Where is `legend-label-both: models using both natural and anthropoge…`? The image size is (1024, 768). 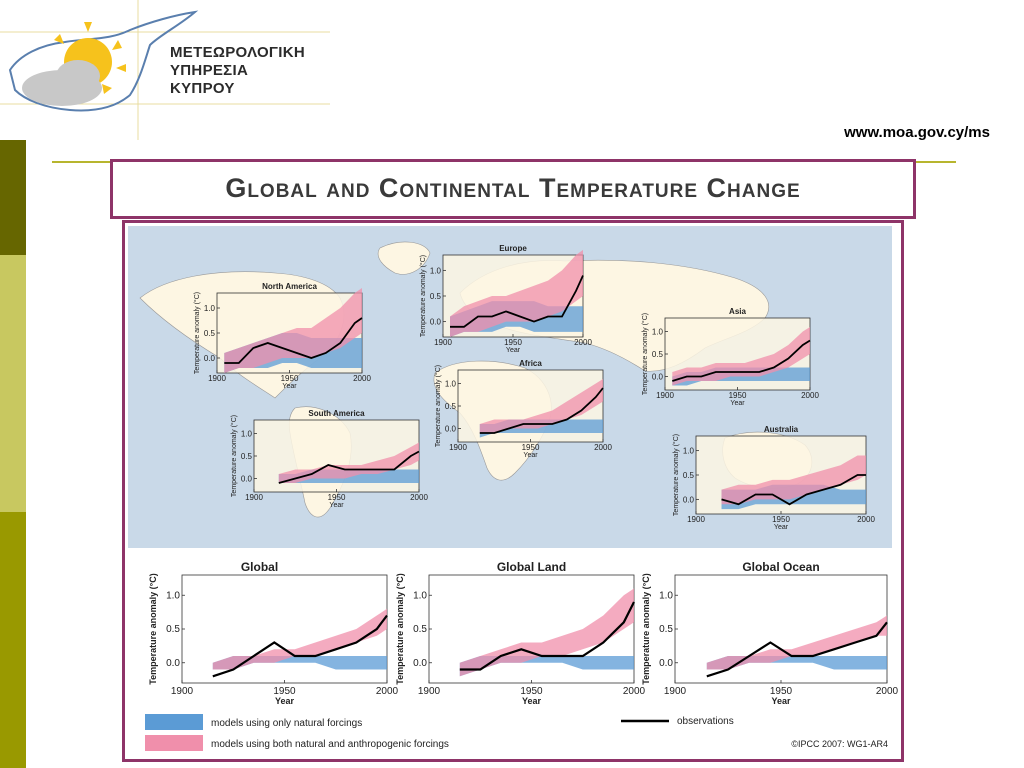
legend-label-both: models using both natural and anthropoge… is located at coordinates (330, 744).